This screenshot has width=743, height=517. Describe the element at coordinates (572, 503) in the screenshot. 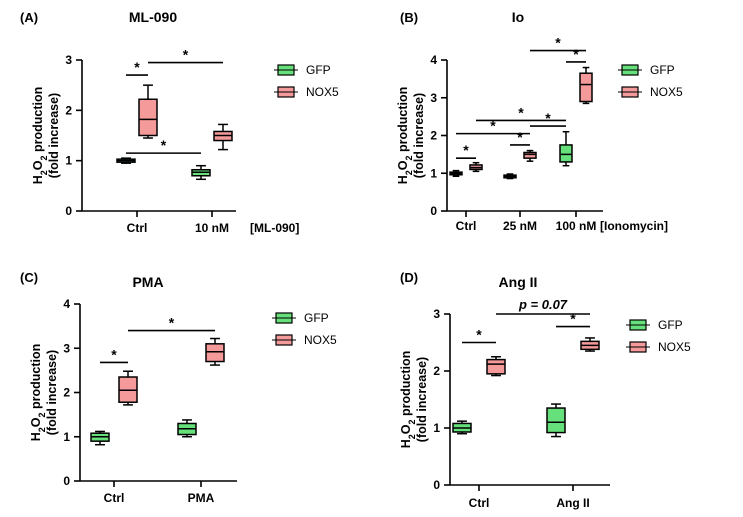

I see `x-tick-label: Ang II` at that location.